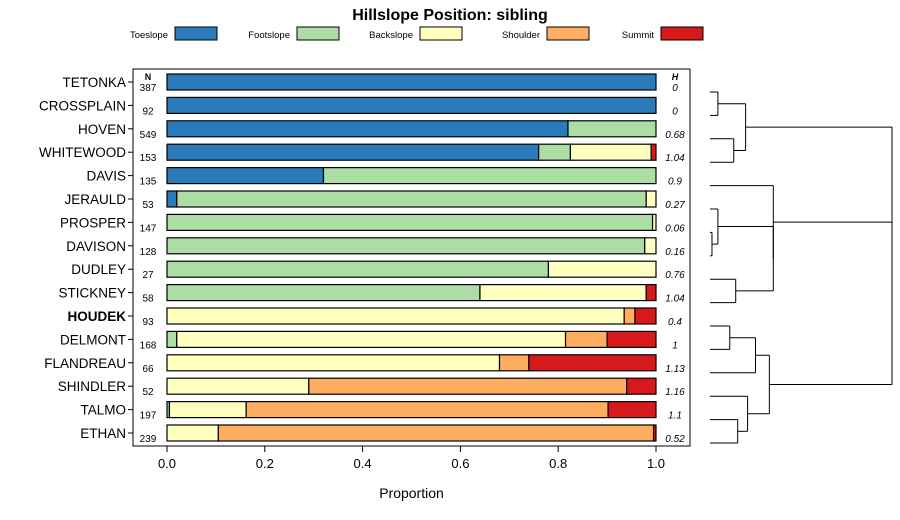  Describe the element at coordinates (149, 35) in the screenshot. I see `legend-label: Toeslope` at that location.